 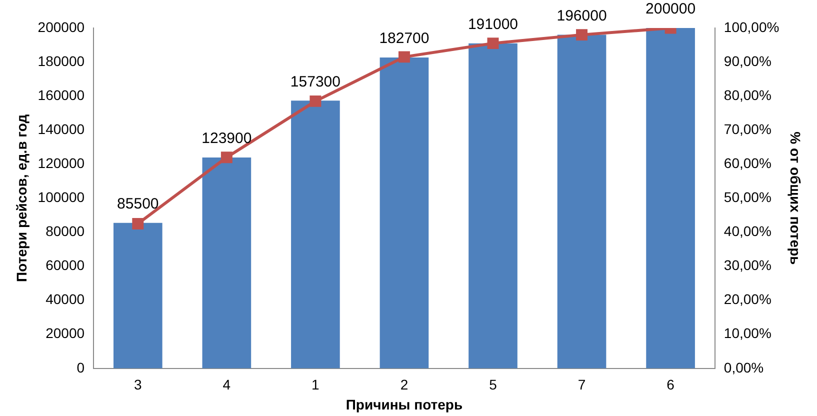 I want to click on y-tick-label: 100000, so click(x=61, y=197).